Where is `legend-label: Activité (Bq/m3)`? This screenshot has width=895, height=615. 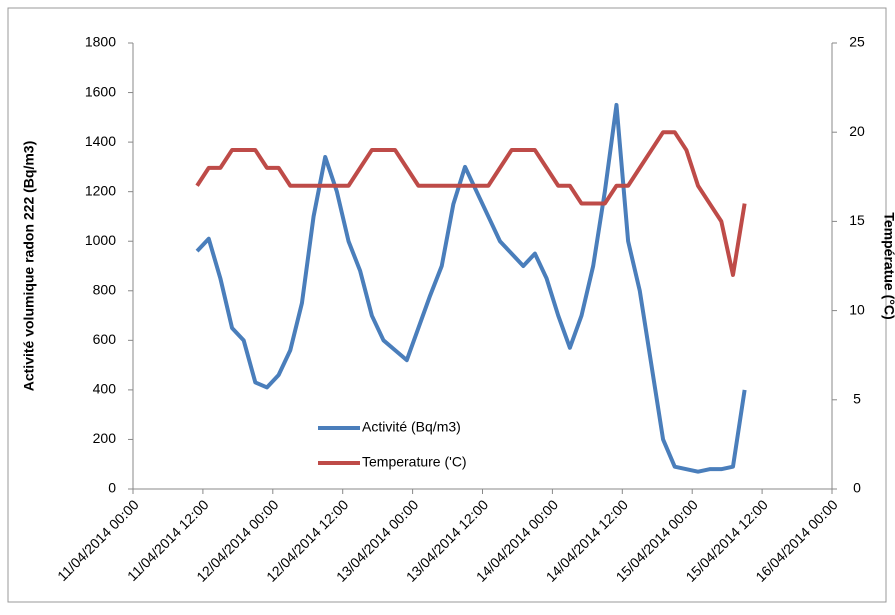
legend-label: Activité (Bq/m3) is located at coordinates (411, 427).